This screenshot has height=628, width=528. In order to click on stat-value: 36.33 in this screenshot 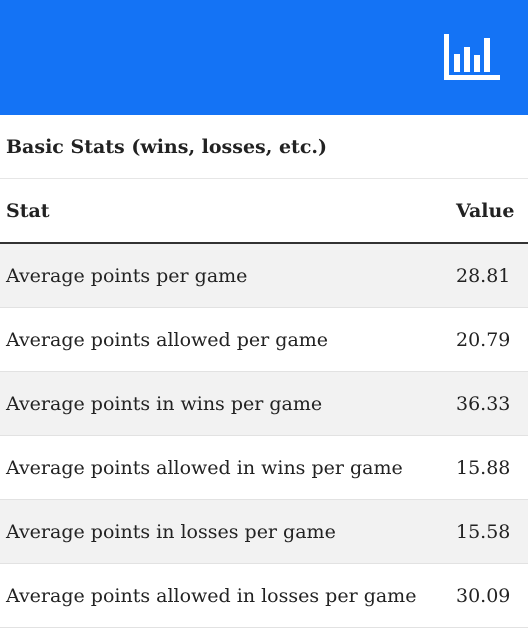, I will do `click(492, 403)`.